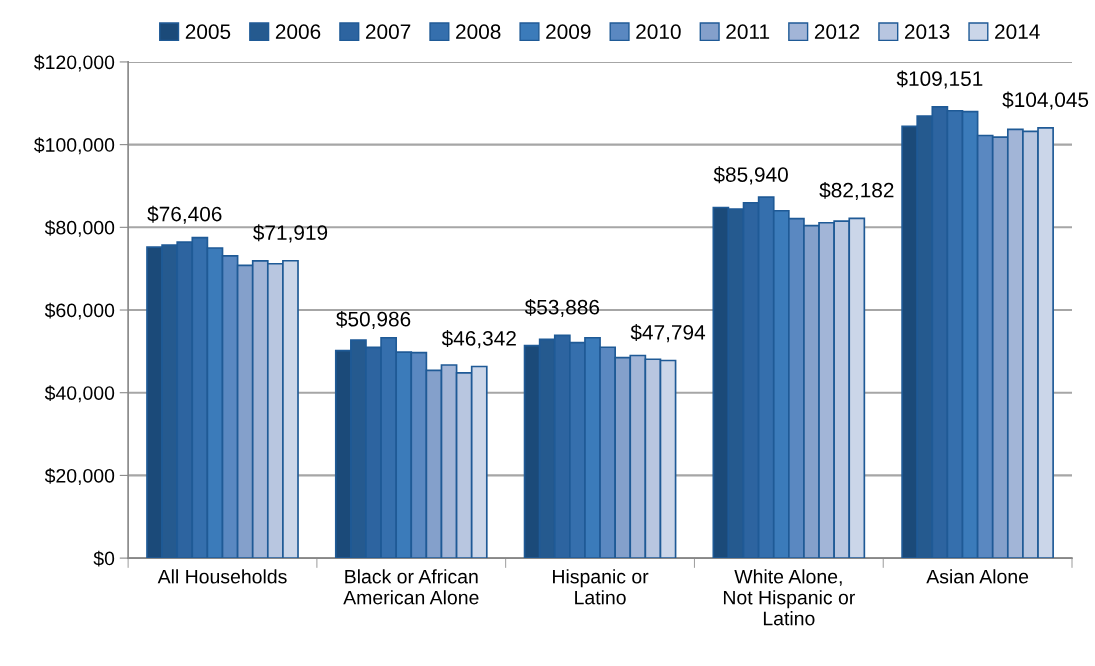  What do you see at coordinates (74, 63) in the screenshot?
I see `y-tick-label: $120,000` at bounding box center [74, 63].